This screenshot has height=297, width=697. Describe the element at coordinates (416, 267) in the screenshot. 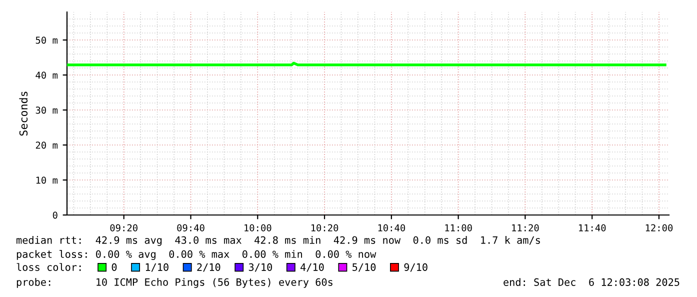

I see `legend-label: 9/10` at that location.